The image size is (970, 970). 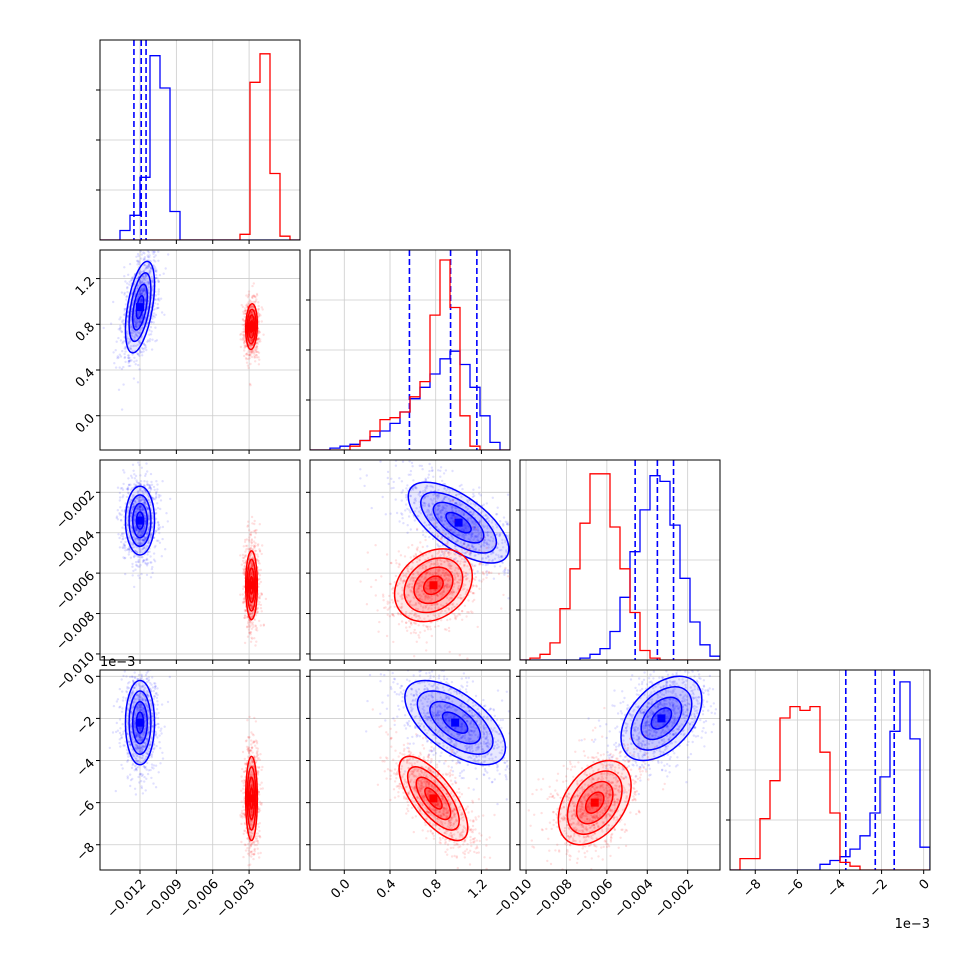 What do you see at coordinates (140, 520) in the screenshot?
I see `density-peak` at bounding box center [140, 520].